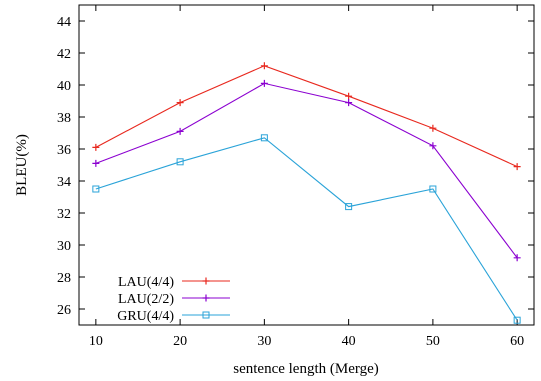 The image size is (541, 381). I want to click on legend-label: LAU(2/2), so click(146, 299).